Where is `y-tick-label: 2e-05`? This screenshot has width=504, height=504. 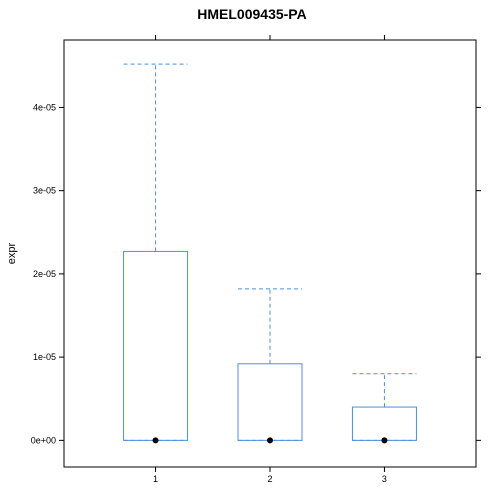
y-tick-label: 2e-05 is located at coordinates (44, 274).